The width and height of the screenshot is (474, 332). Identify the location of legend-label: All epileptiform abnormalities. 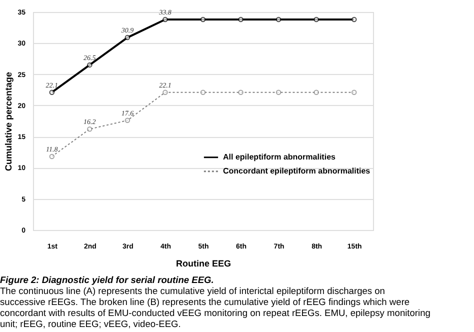
(279, 157).